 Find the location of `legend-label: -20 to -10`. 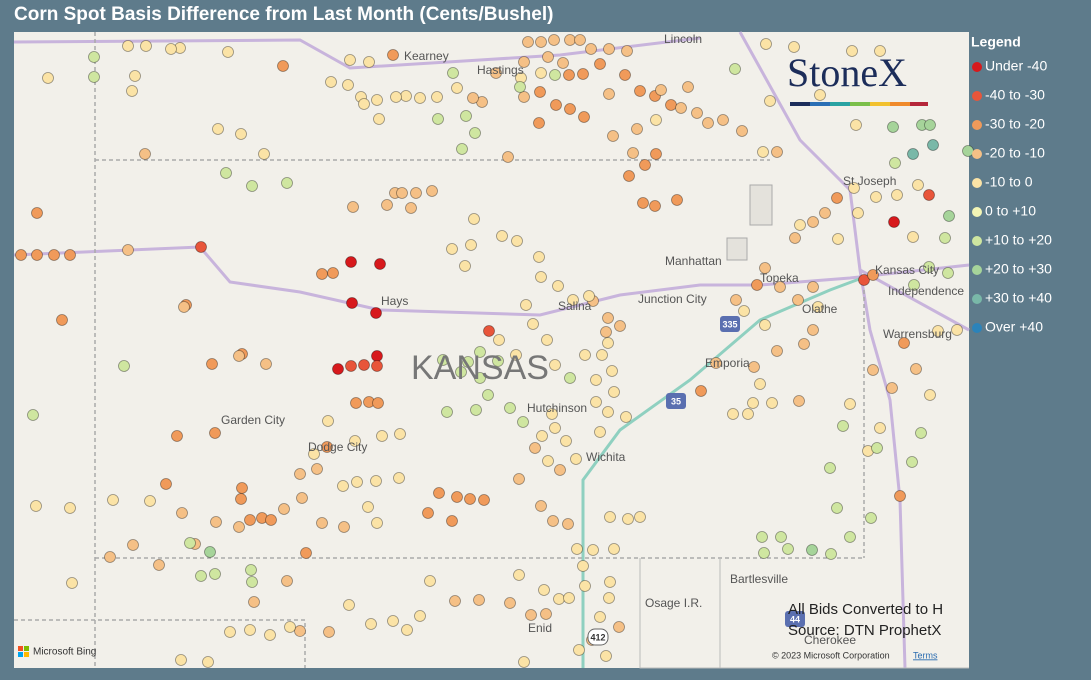

legend-label: -20 to -10 is located at coordinates (1015, 153).